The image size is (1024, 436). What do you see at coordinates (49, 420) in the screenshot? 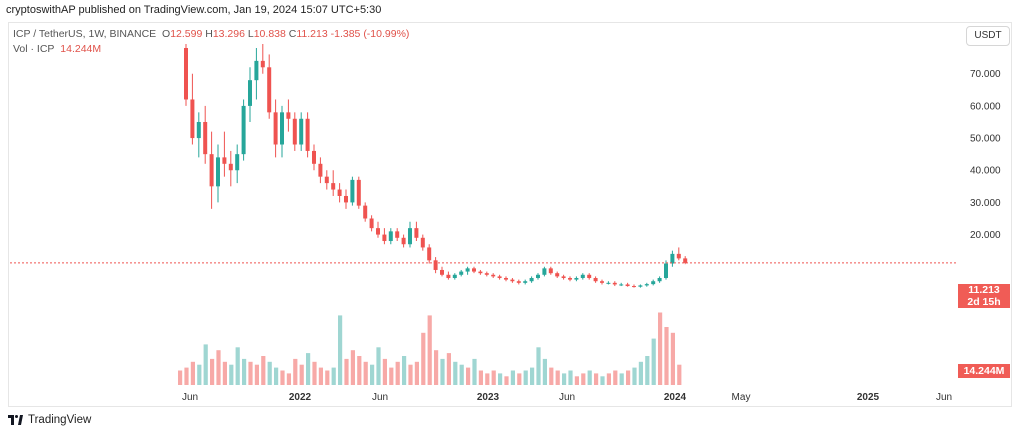
I see `tradingview-logo: TradingView` at bounding box center [49, 420].